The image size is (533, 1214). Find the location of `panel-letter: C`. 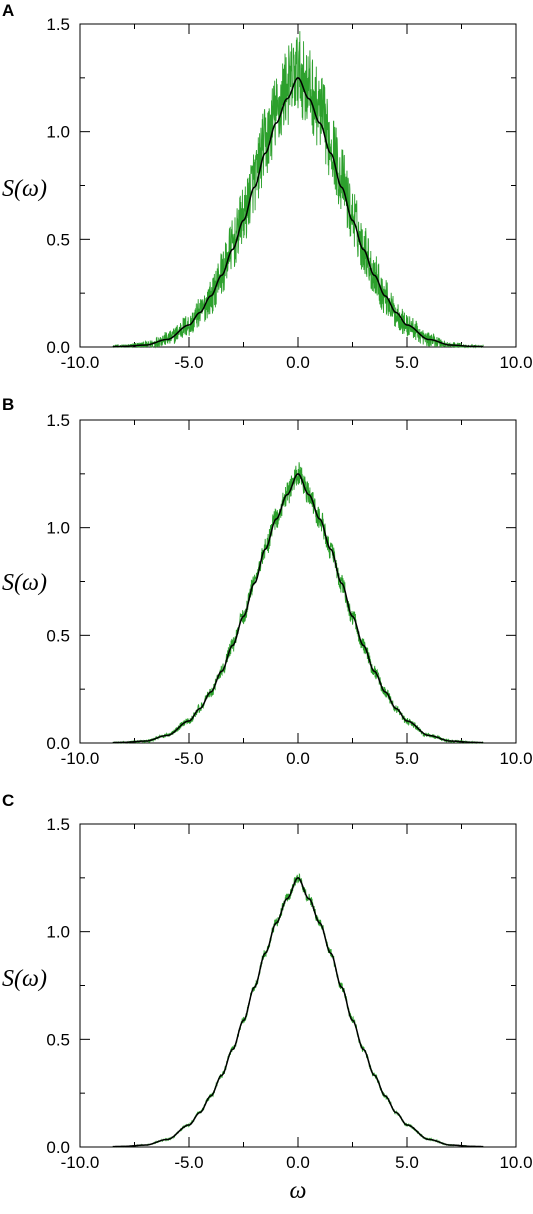

panel-letter: C is located at coordinates (8, 800).